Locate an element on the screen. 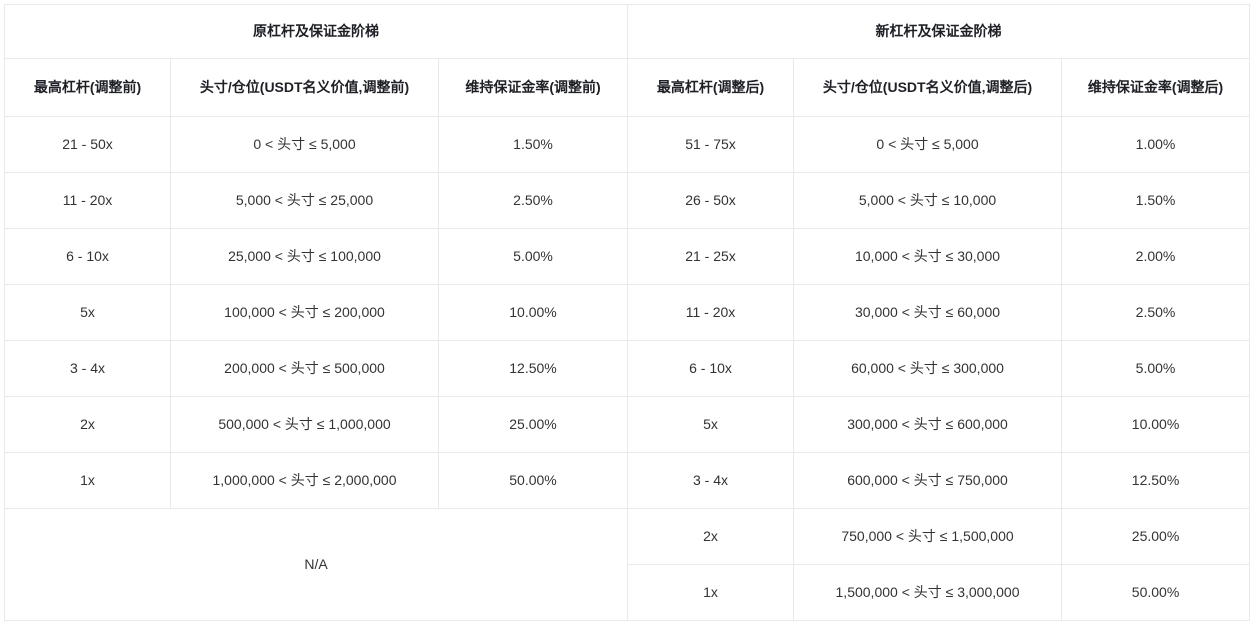  cell-new-mmr: 50.00% is located at coordinates (1156, 592).